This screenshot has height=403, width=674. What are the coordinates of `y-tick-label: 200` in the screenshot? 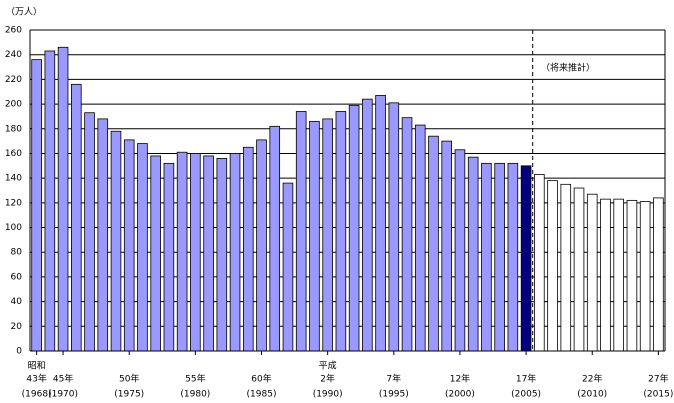 It's located at (13, 105).